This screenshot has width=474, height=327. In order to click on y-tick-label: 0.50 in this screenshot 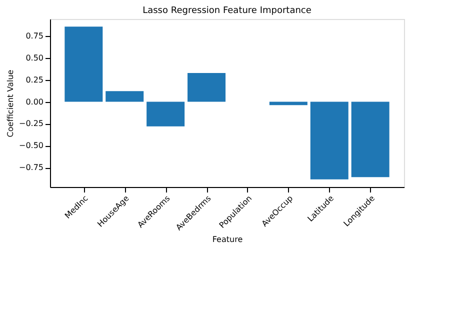, I will do `click(35, 57)`.